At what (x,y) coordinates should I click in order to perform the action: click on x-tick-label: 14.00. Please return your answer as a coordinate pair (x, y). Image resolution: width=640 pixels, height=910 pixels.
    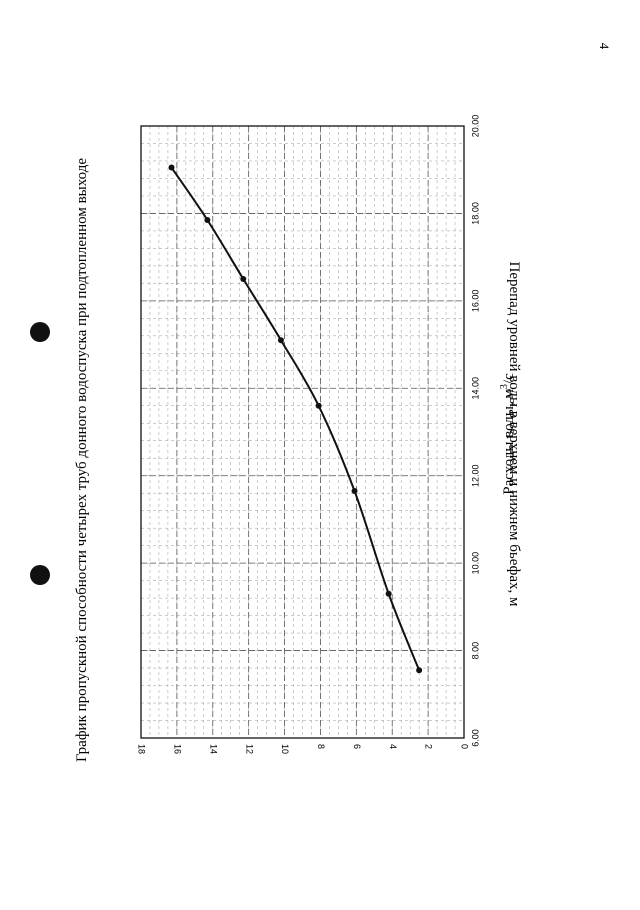
    Looking at the image, I should click on (475, 388).